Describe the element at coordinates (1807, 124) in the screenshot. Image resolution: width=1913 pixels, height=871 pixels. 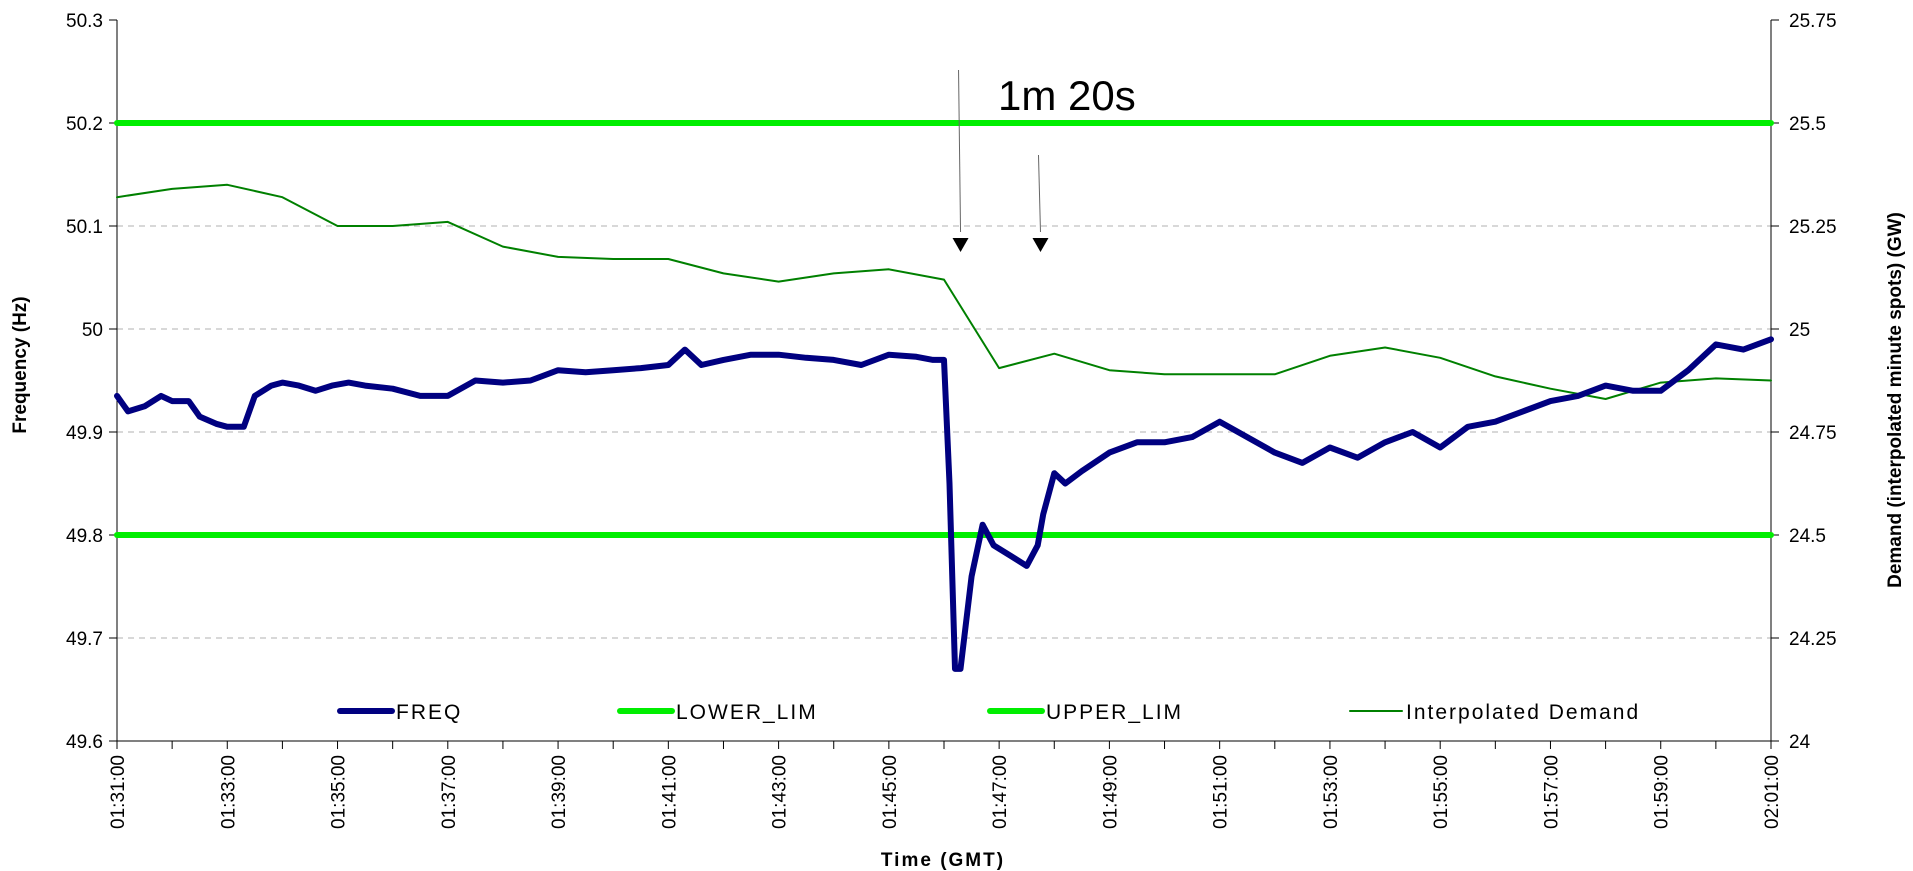
I see `y2-tick-label: 25.5` at that location.